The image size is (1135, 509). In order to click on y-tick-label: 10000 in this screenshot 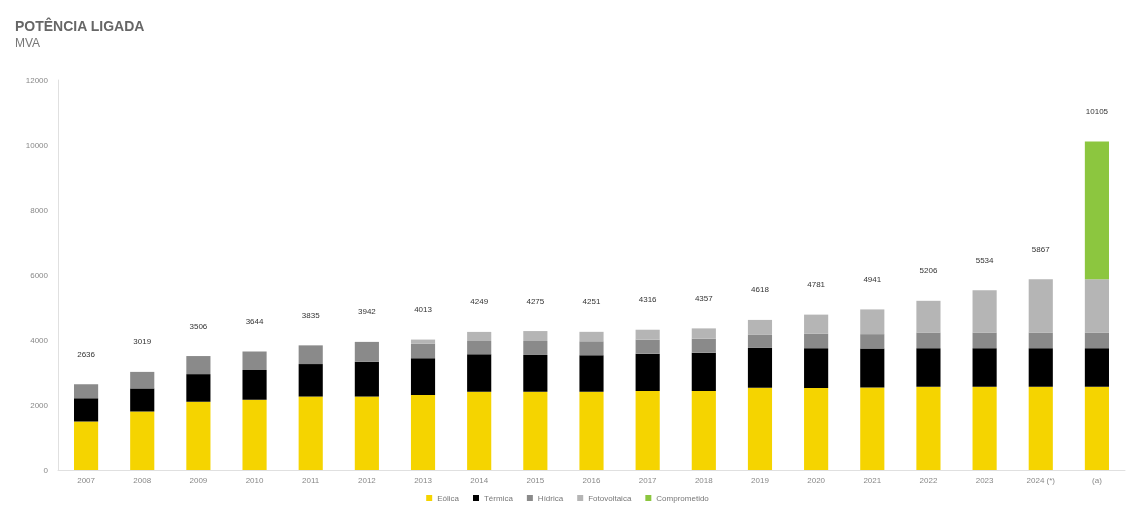, I will do `click(37, 145)`.